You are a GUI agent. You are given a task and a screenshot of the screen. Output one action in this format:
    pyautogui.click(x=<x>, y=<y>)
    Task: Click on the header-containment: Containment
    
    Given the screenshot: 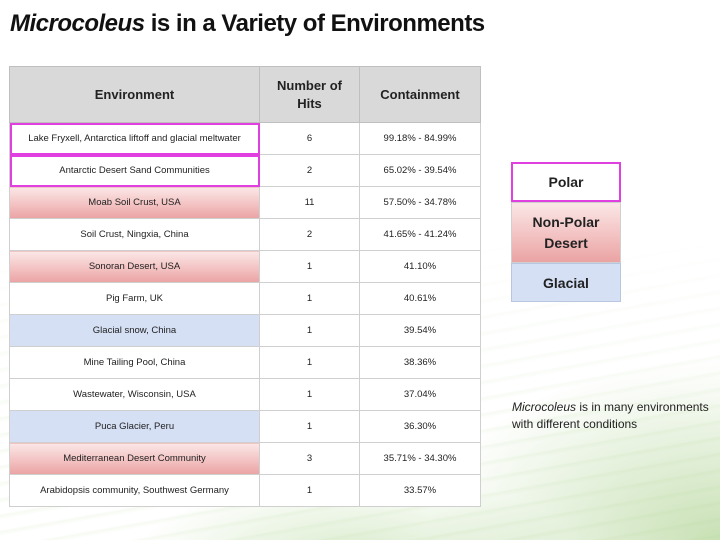 What is the action you would take?
    pyautogui.click(x=420, y=94)
    